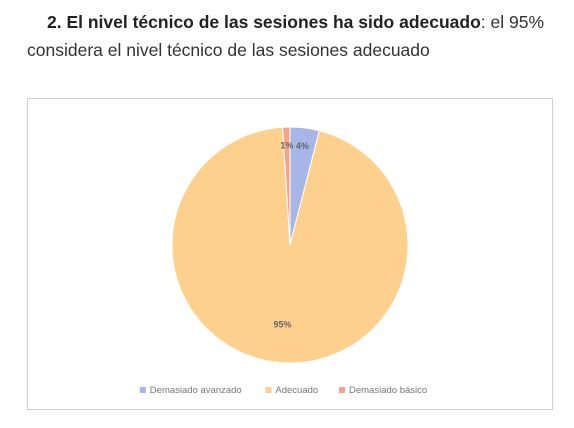 Image resolution: width=574 pixels, height=428 pixels. Describe the element at coordinates (388, 390) in the screenshot. I see `legend-label: Demasiado básico` at that location.